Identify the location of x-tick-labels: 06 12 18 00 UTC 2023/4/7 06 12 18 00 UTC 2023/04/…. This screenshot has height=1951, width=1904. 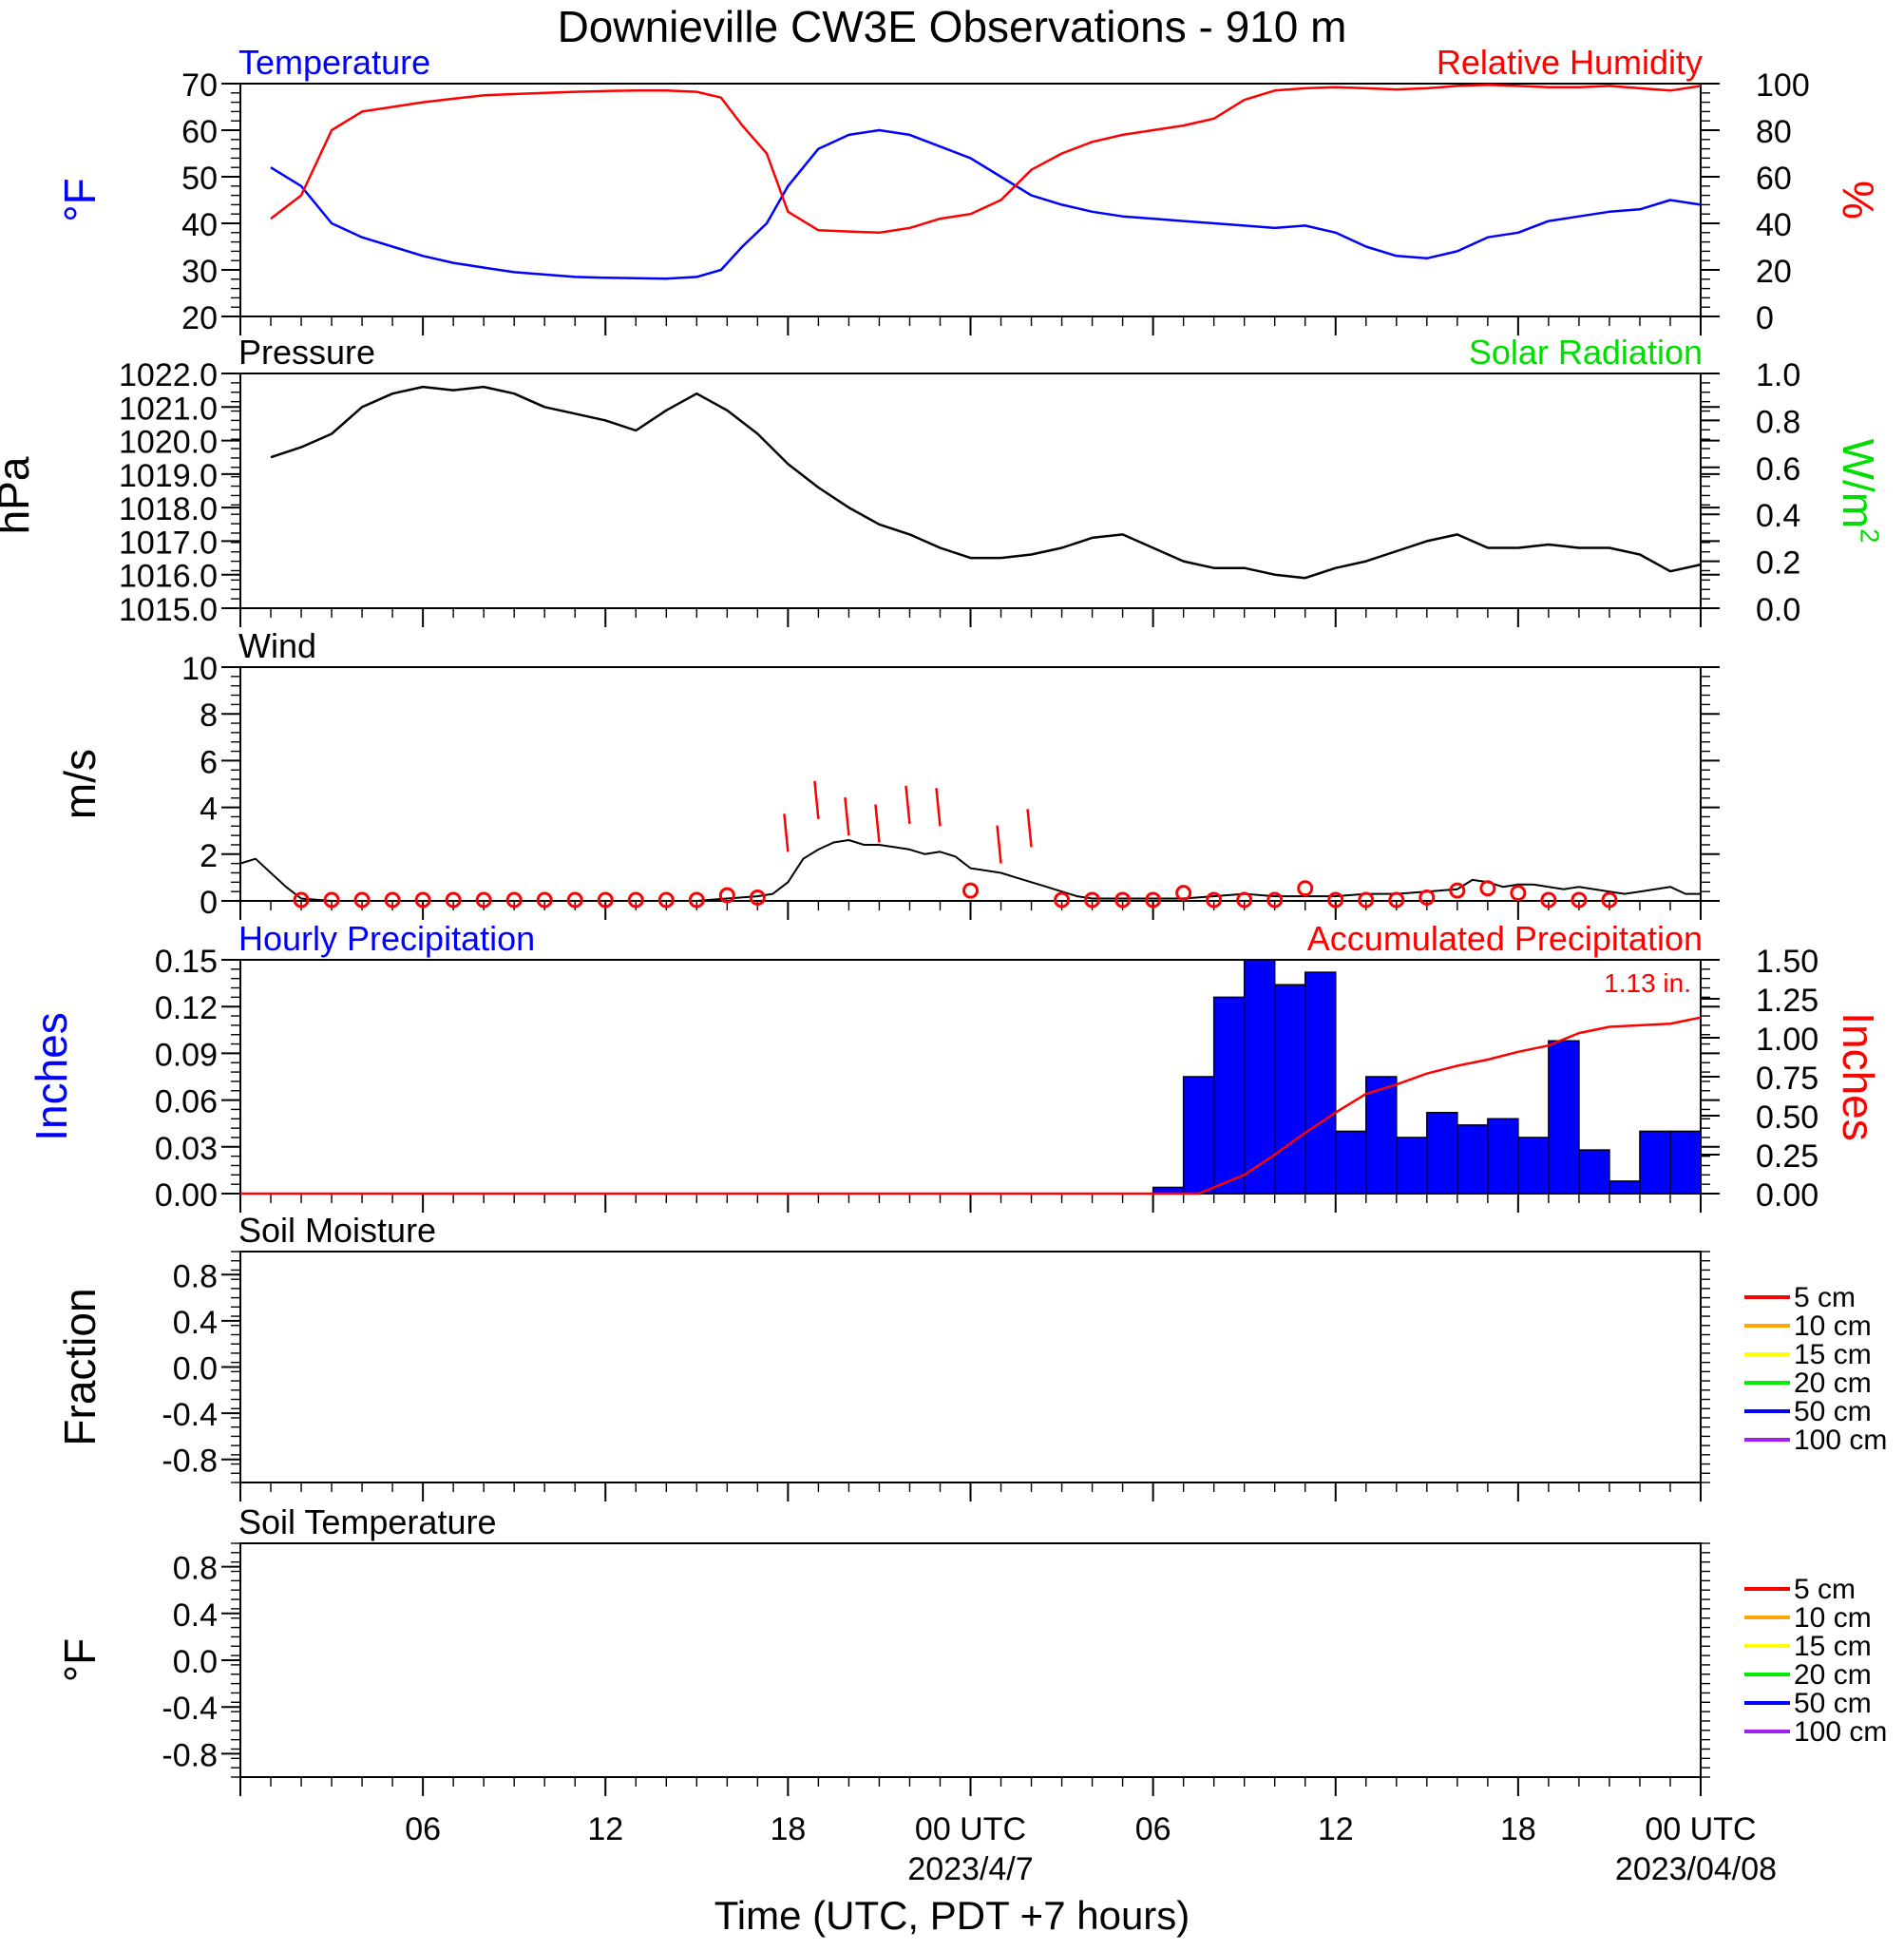
(1091, 1849).